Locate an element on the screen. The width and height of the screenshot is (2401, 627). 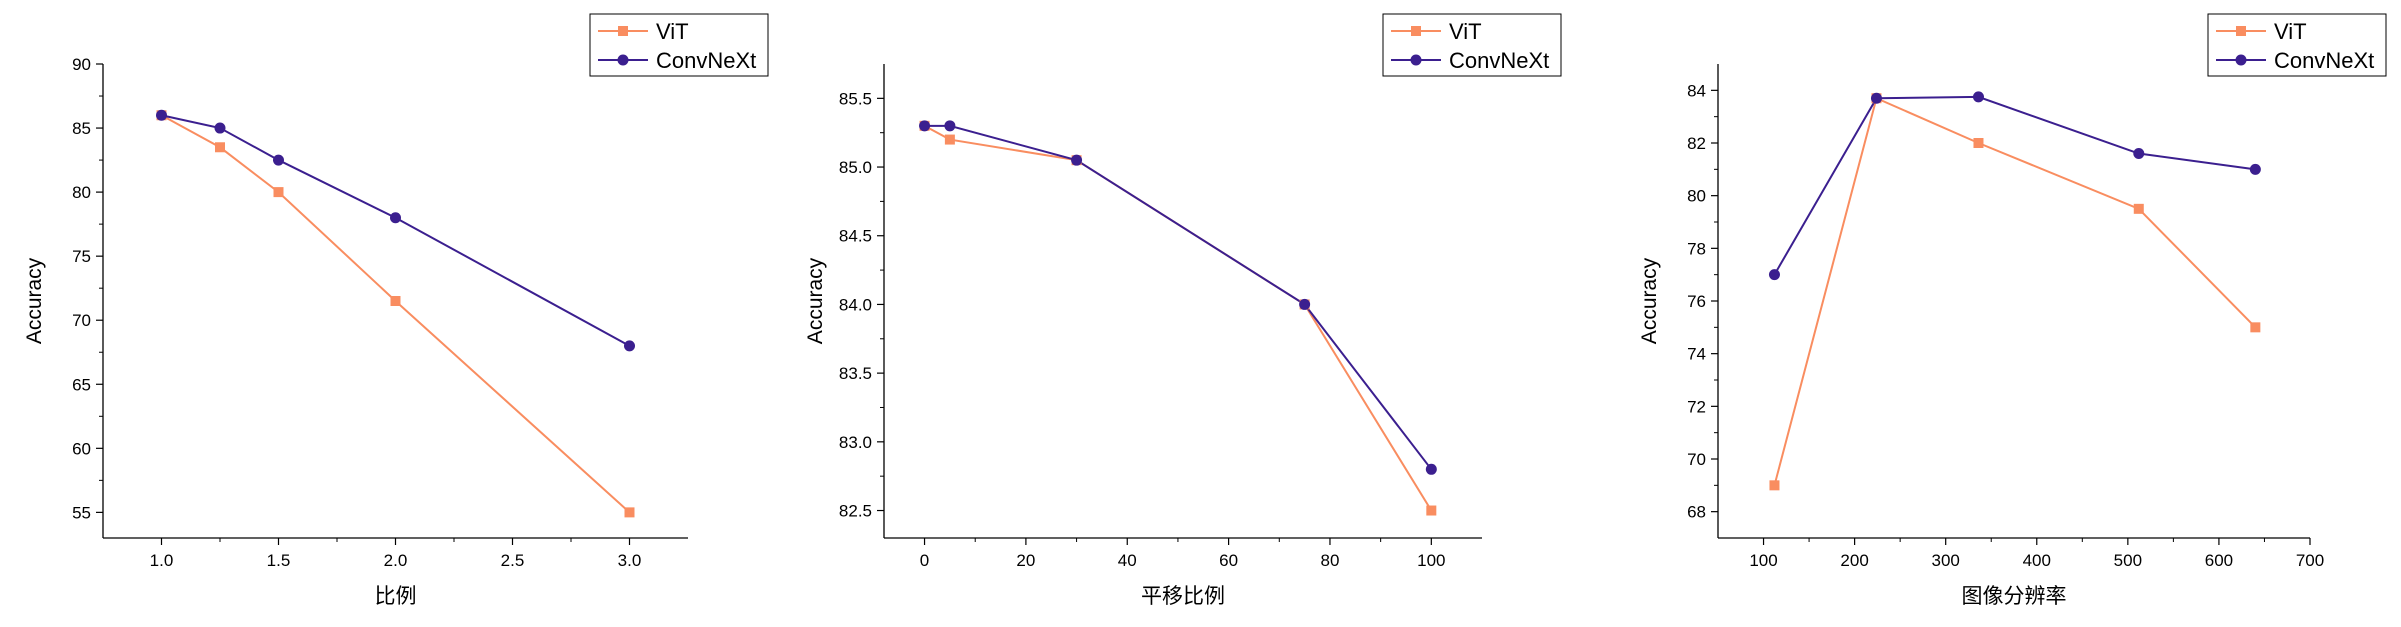
x-axis-title: 平移比例 is located at coordinates (1183, 596).